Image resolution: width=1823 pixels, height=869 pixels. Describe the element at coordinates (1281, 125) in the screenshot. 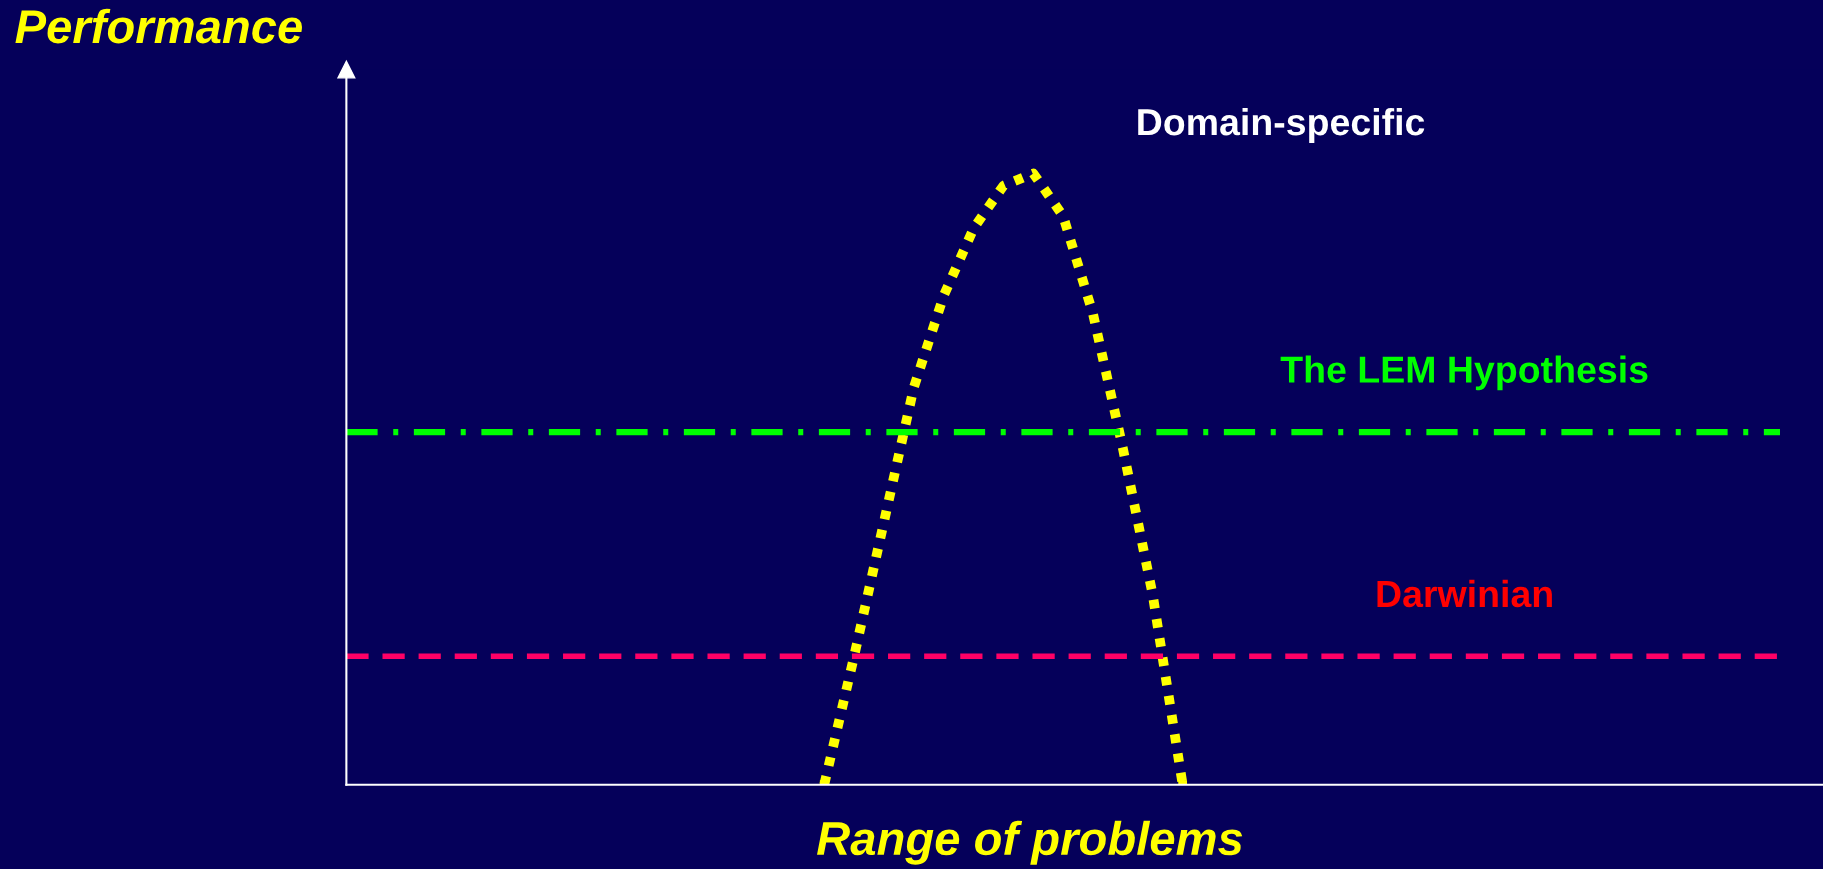

I see `text: Domain-specific` at that location.